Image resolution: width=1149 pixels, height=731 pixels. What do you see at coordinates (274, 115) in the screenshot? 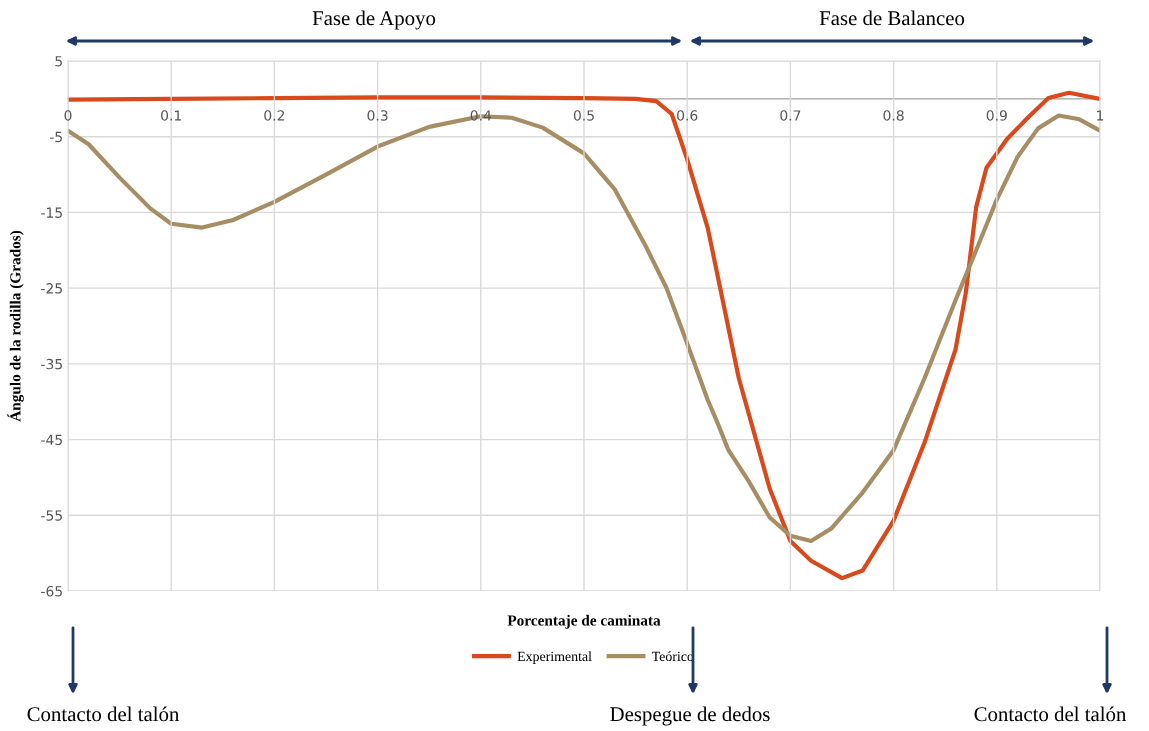
I see `x-tick-label: 0.2` at bounding box center [274, 115].